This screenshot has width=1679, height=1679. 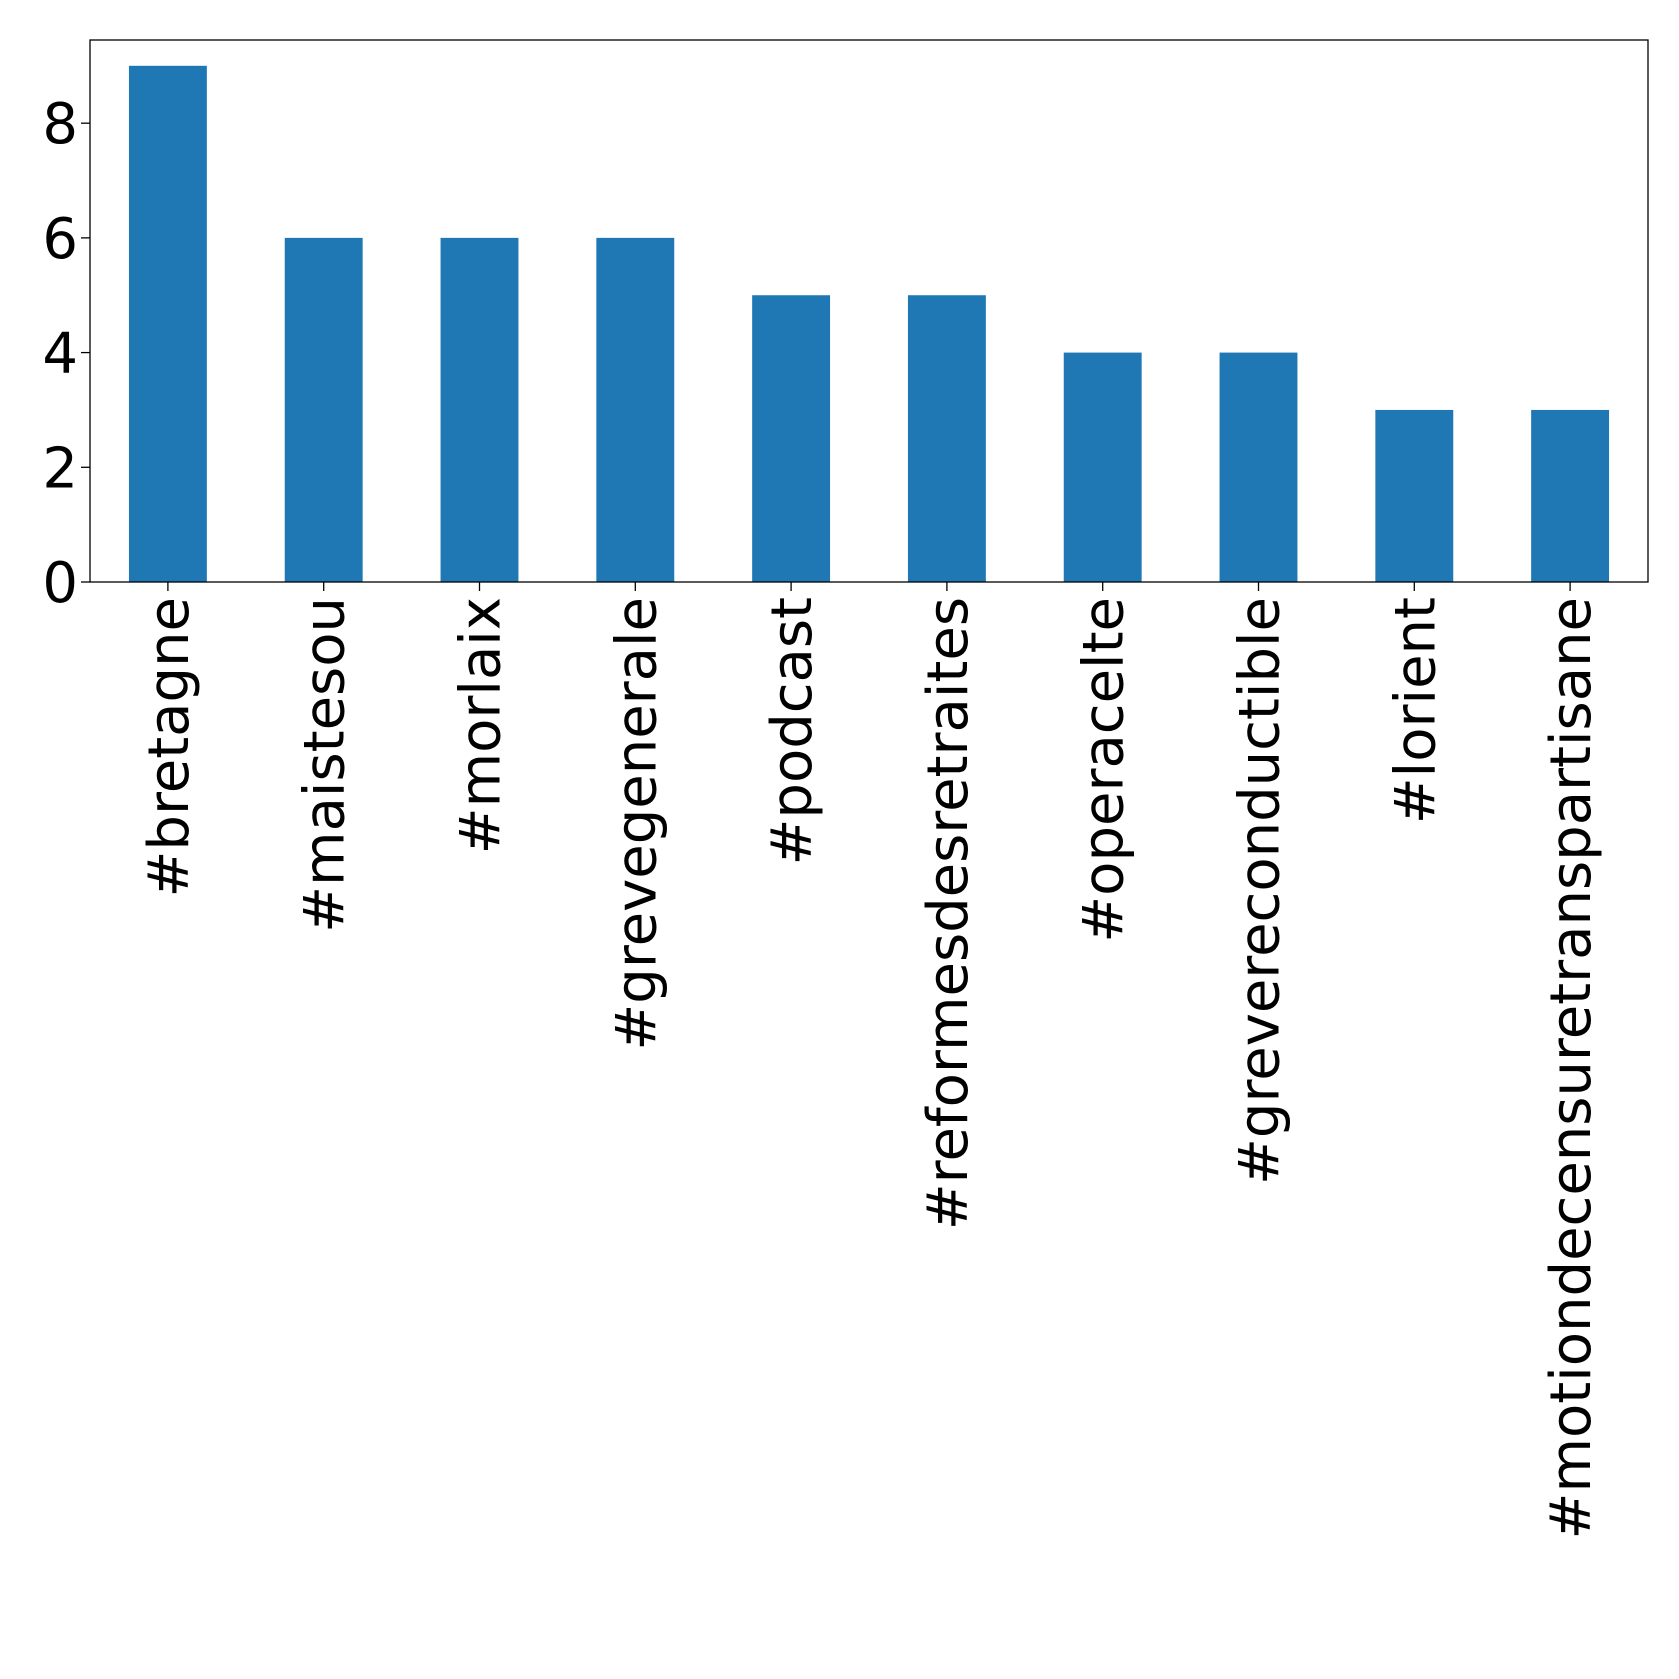 I want to click on bar-motiondecensuretranspartisane, so click(x=1570, y=495).